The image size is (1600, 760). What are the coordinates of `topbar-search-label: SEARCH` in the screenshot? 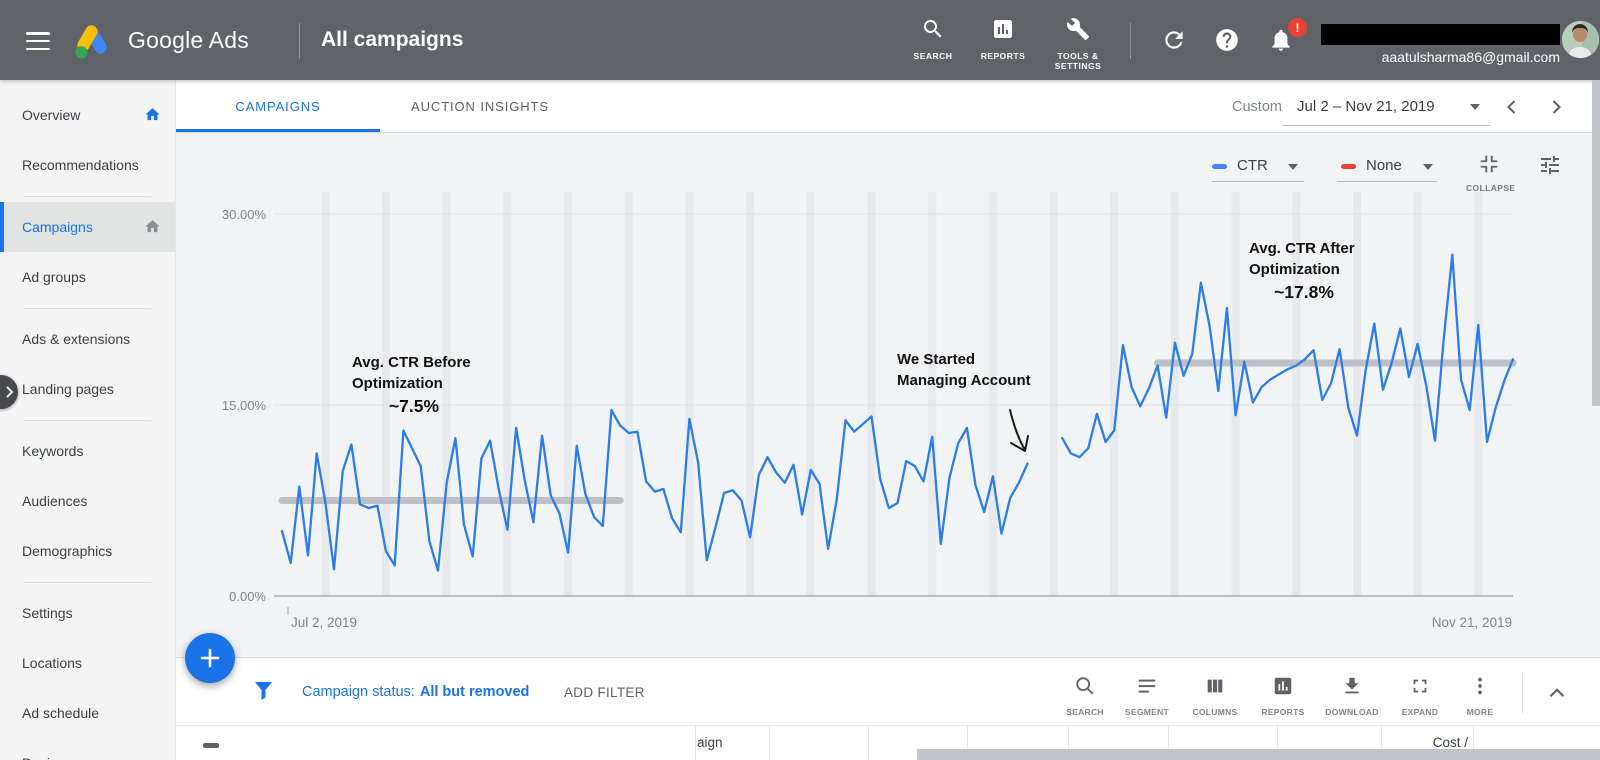 It's located at (933, 56).